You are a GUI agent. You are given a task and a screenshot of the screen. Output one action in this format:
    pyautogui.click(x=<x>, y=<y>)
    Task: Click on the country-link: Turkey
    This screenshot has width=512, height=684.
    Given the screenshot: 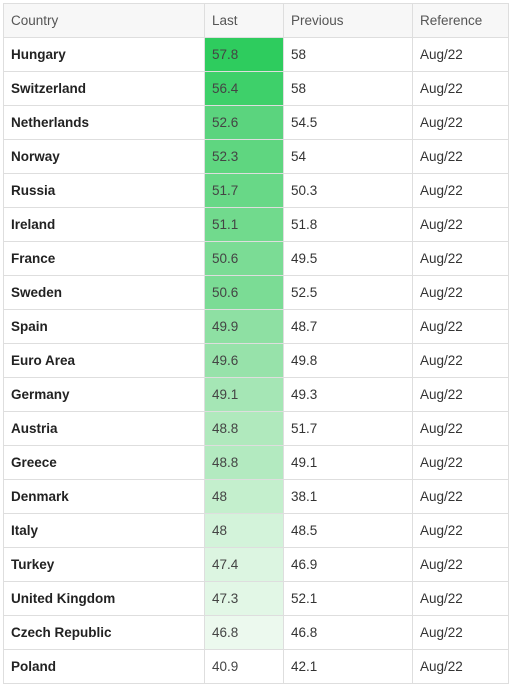 What is the action you would take?
    pyautogui.click(x=104, y=564)
    